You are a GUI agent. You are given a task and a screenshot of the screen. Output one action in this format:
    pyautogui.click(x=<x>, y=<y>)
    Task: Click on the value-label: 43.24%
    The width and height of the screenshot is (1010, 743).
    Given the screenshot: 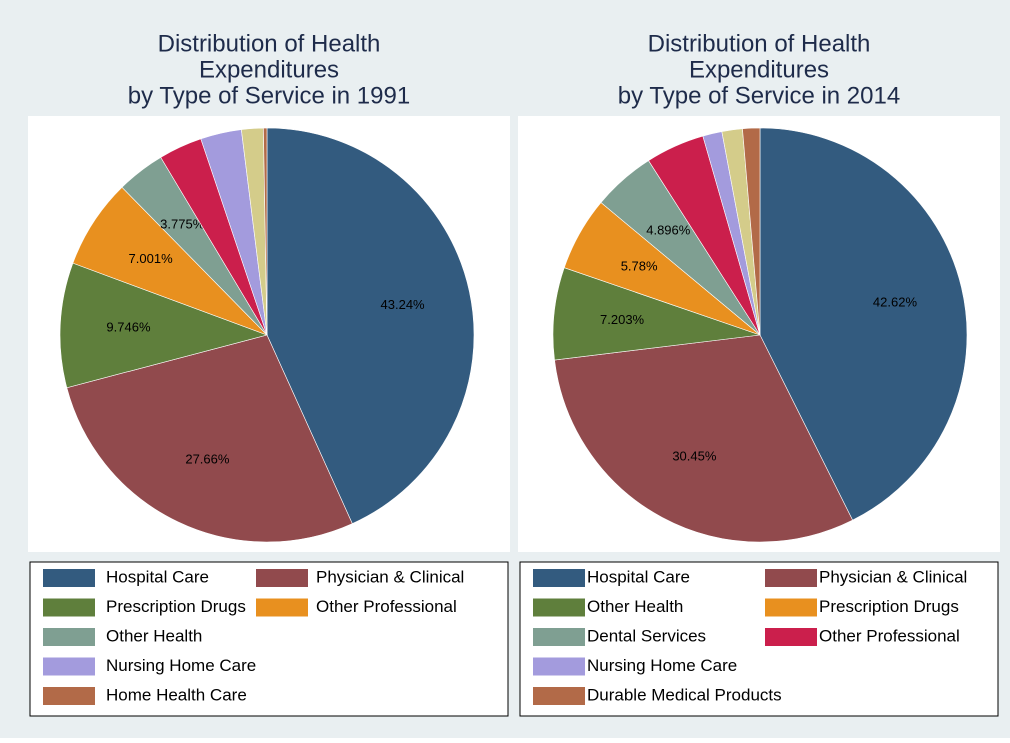 What is the action you would take?
    pyautogui.click(x=403, y=304)
    